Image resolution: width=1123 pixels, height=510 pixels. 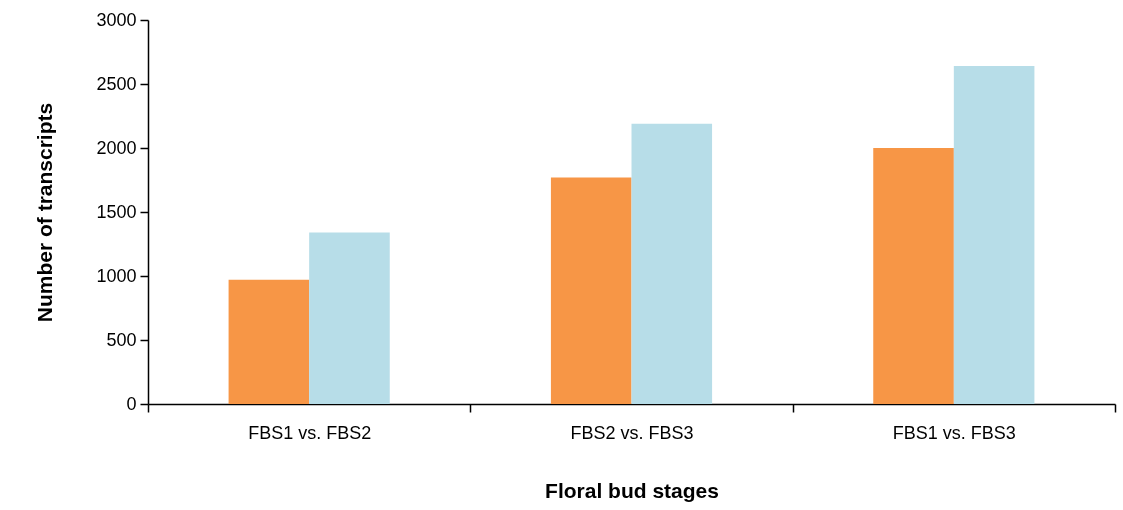 What do you see at coordinates (116, 211) in the screenshot?
I see `y-tick-label: 1500` at bounding box center [116, 211].